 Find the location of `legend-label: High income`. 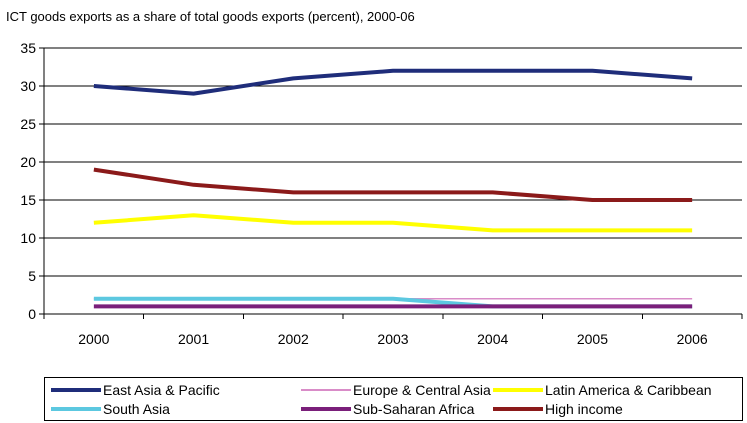

legend-label: High income is located at coordinates (584, 409).